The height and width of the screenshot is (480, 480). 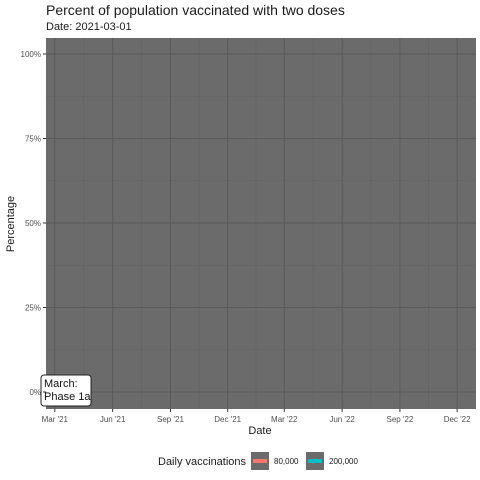 What do you see at coordinates (89, 27) in the screenshot?
I see `chart-subtitle: Date: 2021-03-01` at bounding box center [89, 27].